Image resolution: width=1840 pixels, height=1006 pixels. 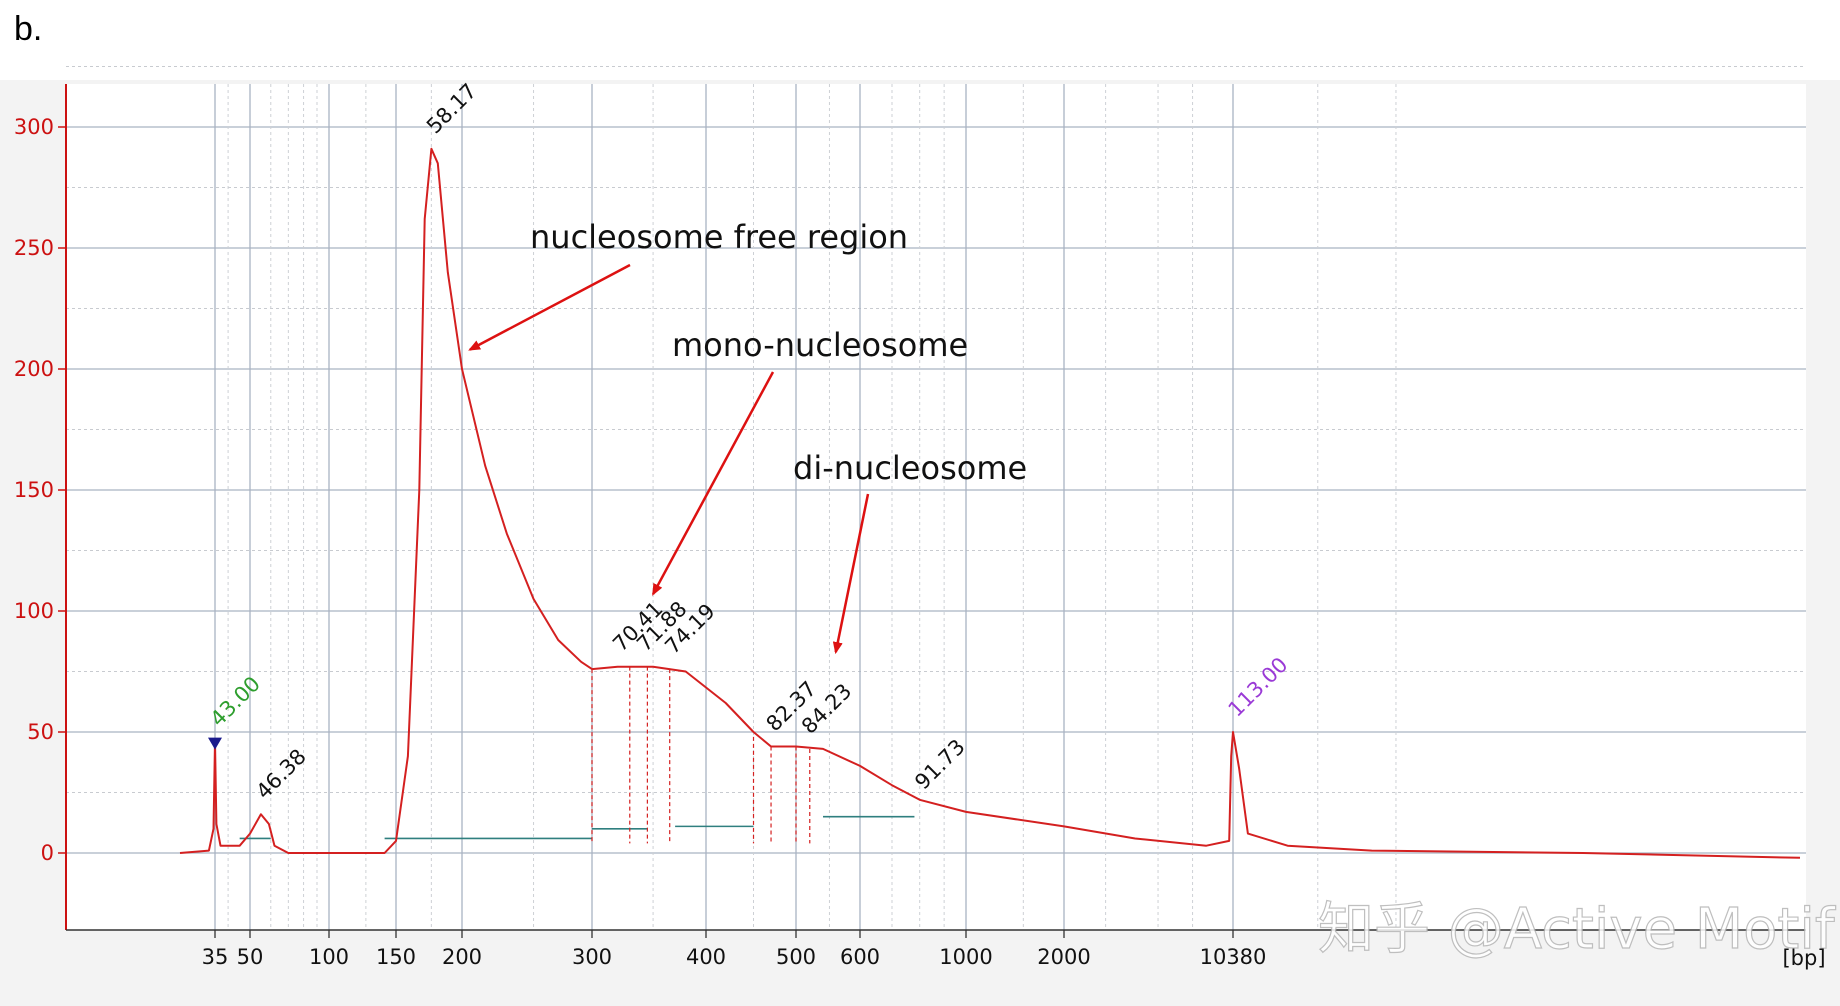 I want to click on x-tick-label: 150, so click(x=396, y=957).